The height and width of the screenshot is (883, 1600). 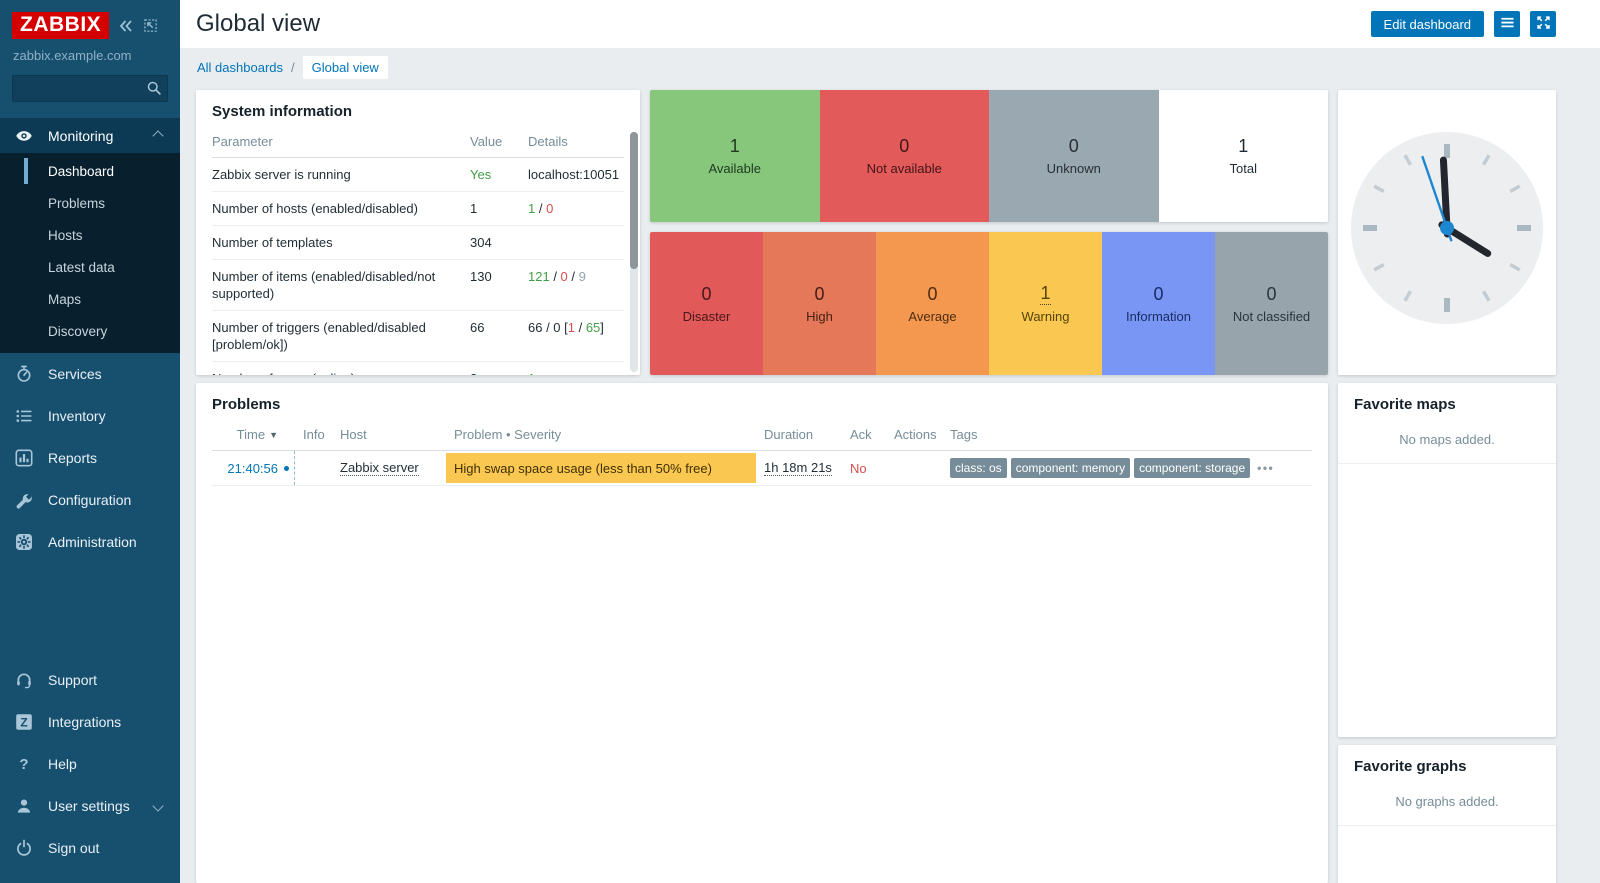 I want to click on search-icon, so click(x=154, y=89).